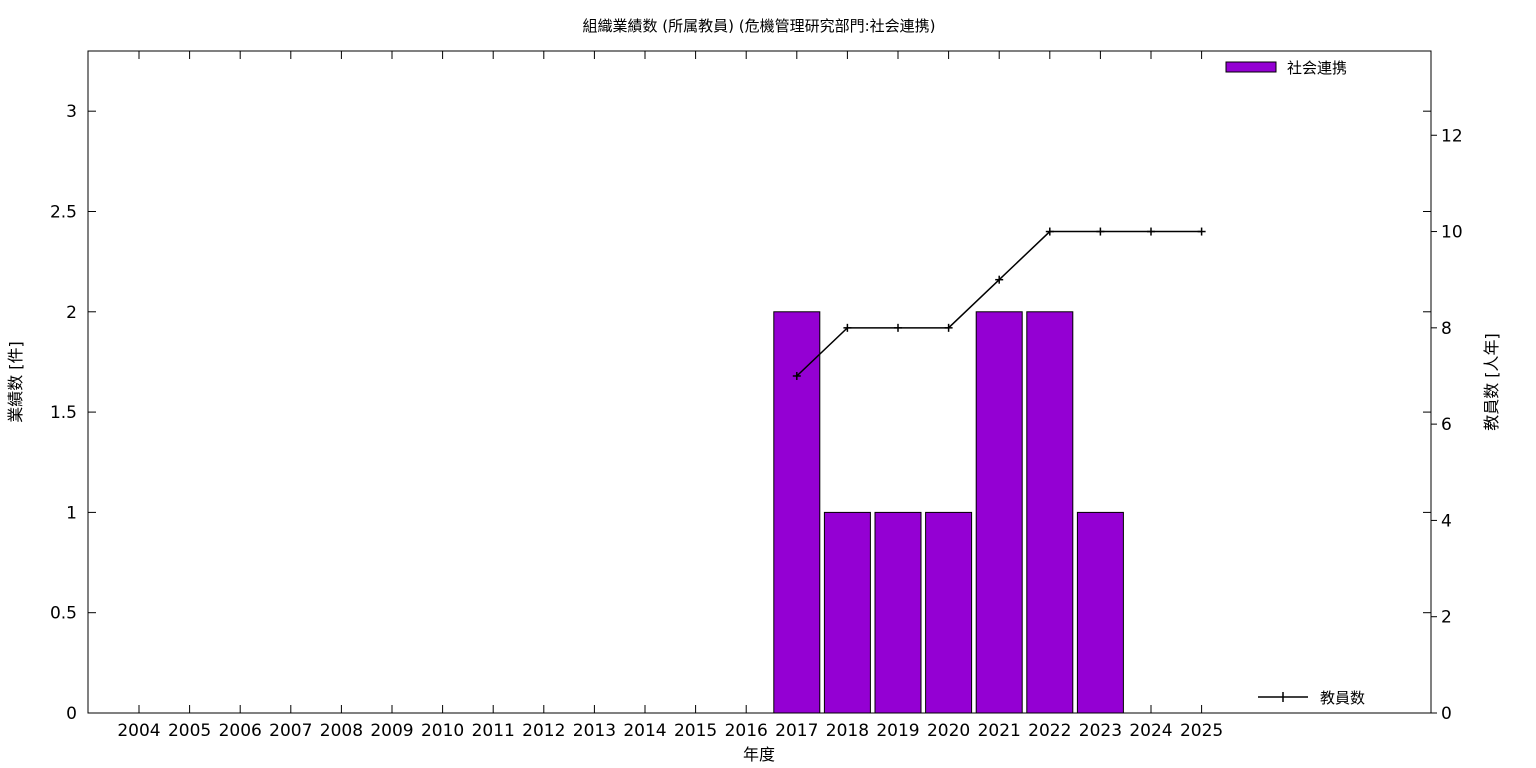  I want to click on legend-bar: 社会連携, so click(1286, 68).